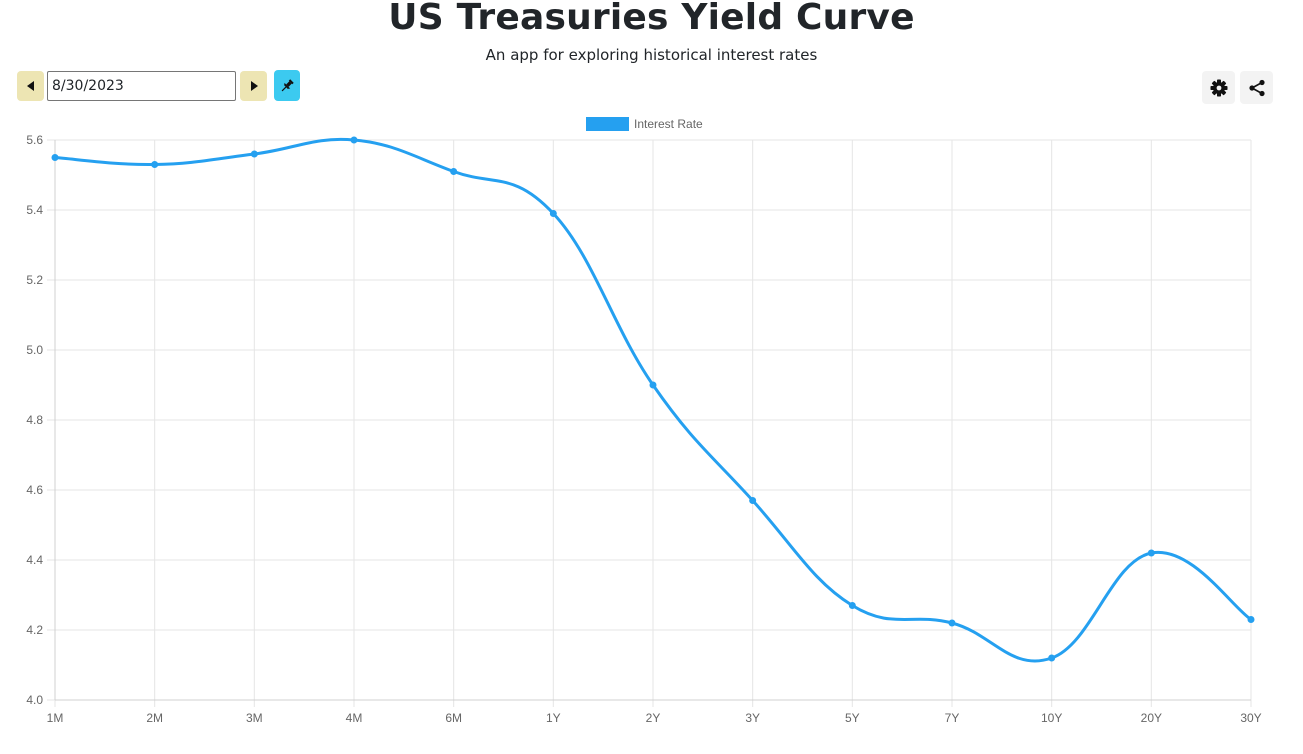  What do you see at coordinates (354, 140) in the screenshot?
I see `data-point-4M` at bounding box center [354, 140].